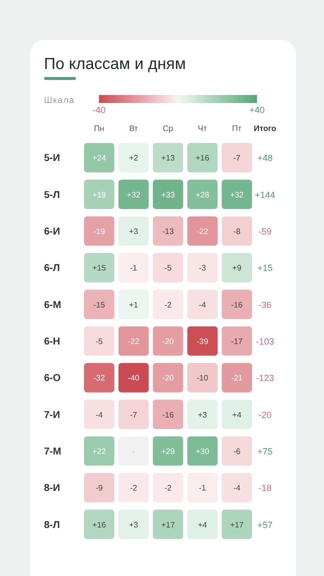 Image resolution: width=324 pixels, height=576 pixels. I want to click on data-label: +28, so click(203, 195).